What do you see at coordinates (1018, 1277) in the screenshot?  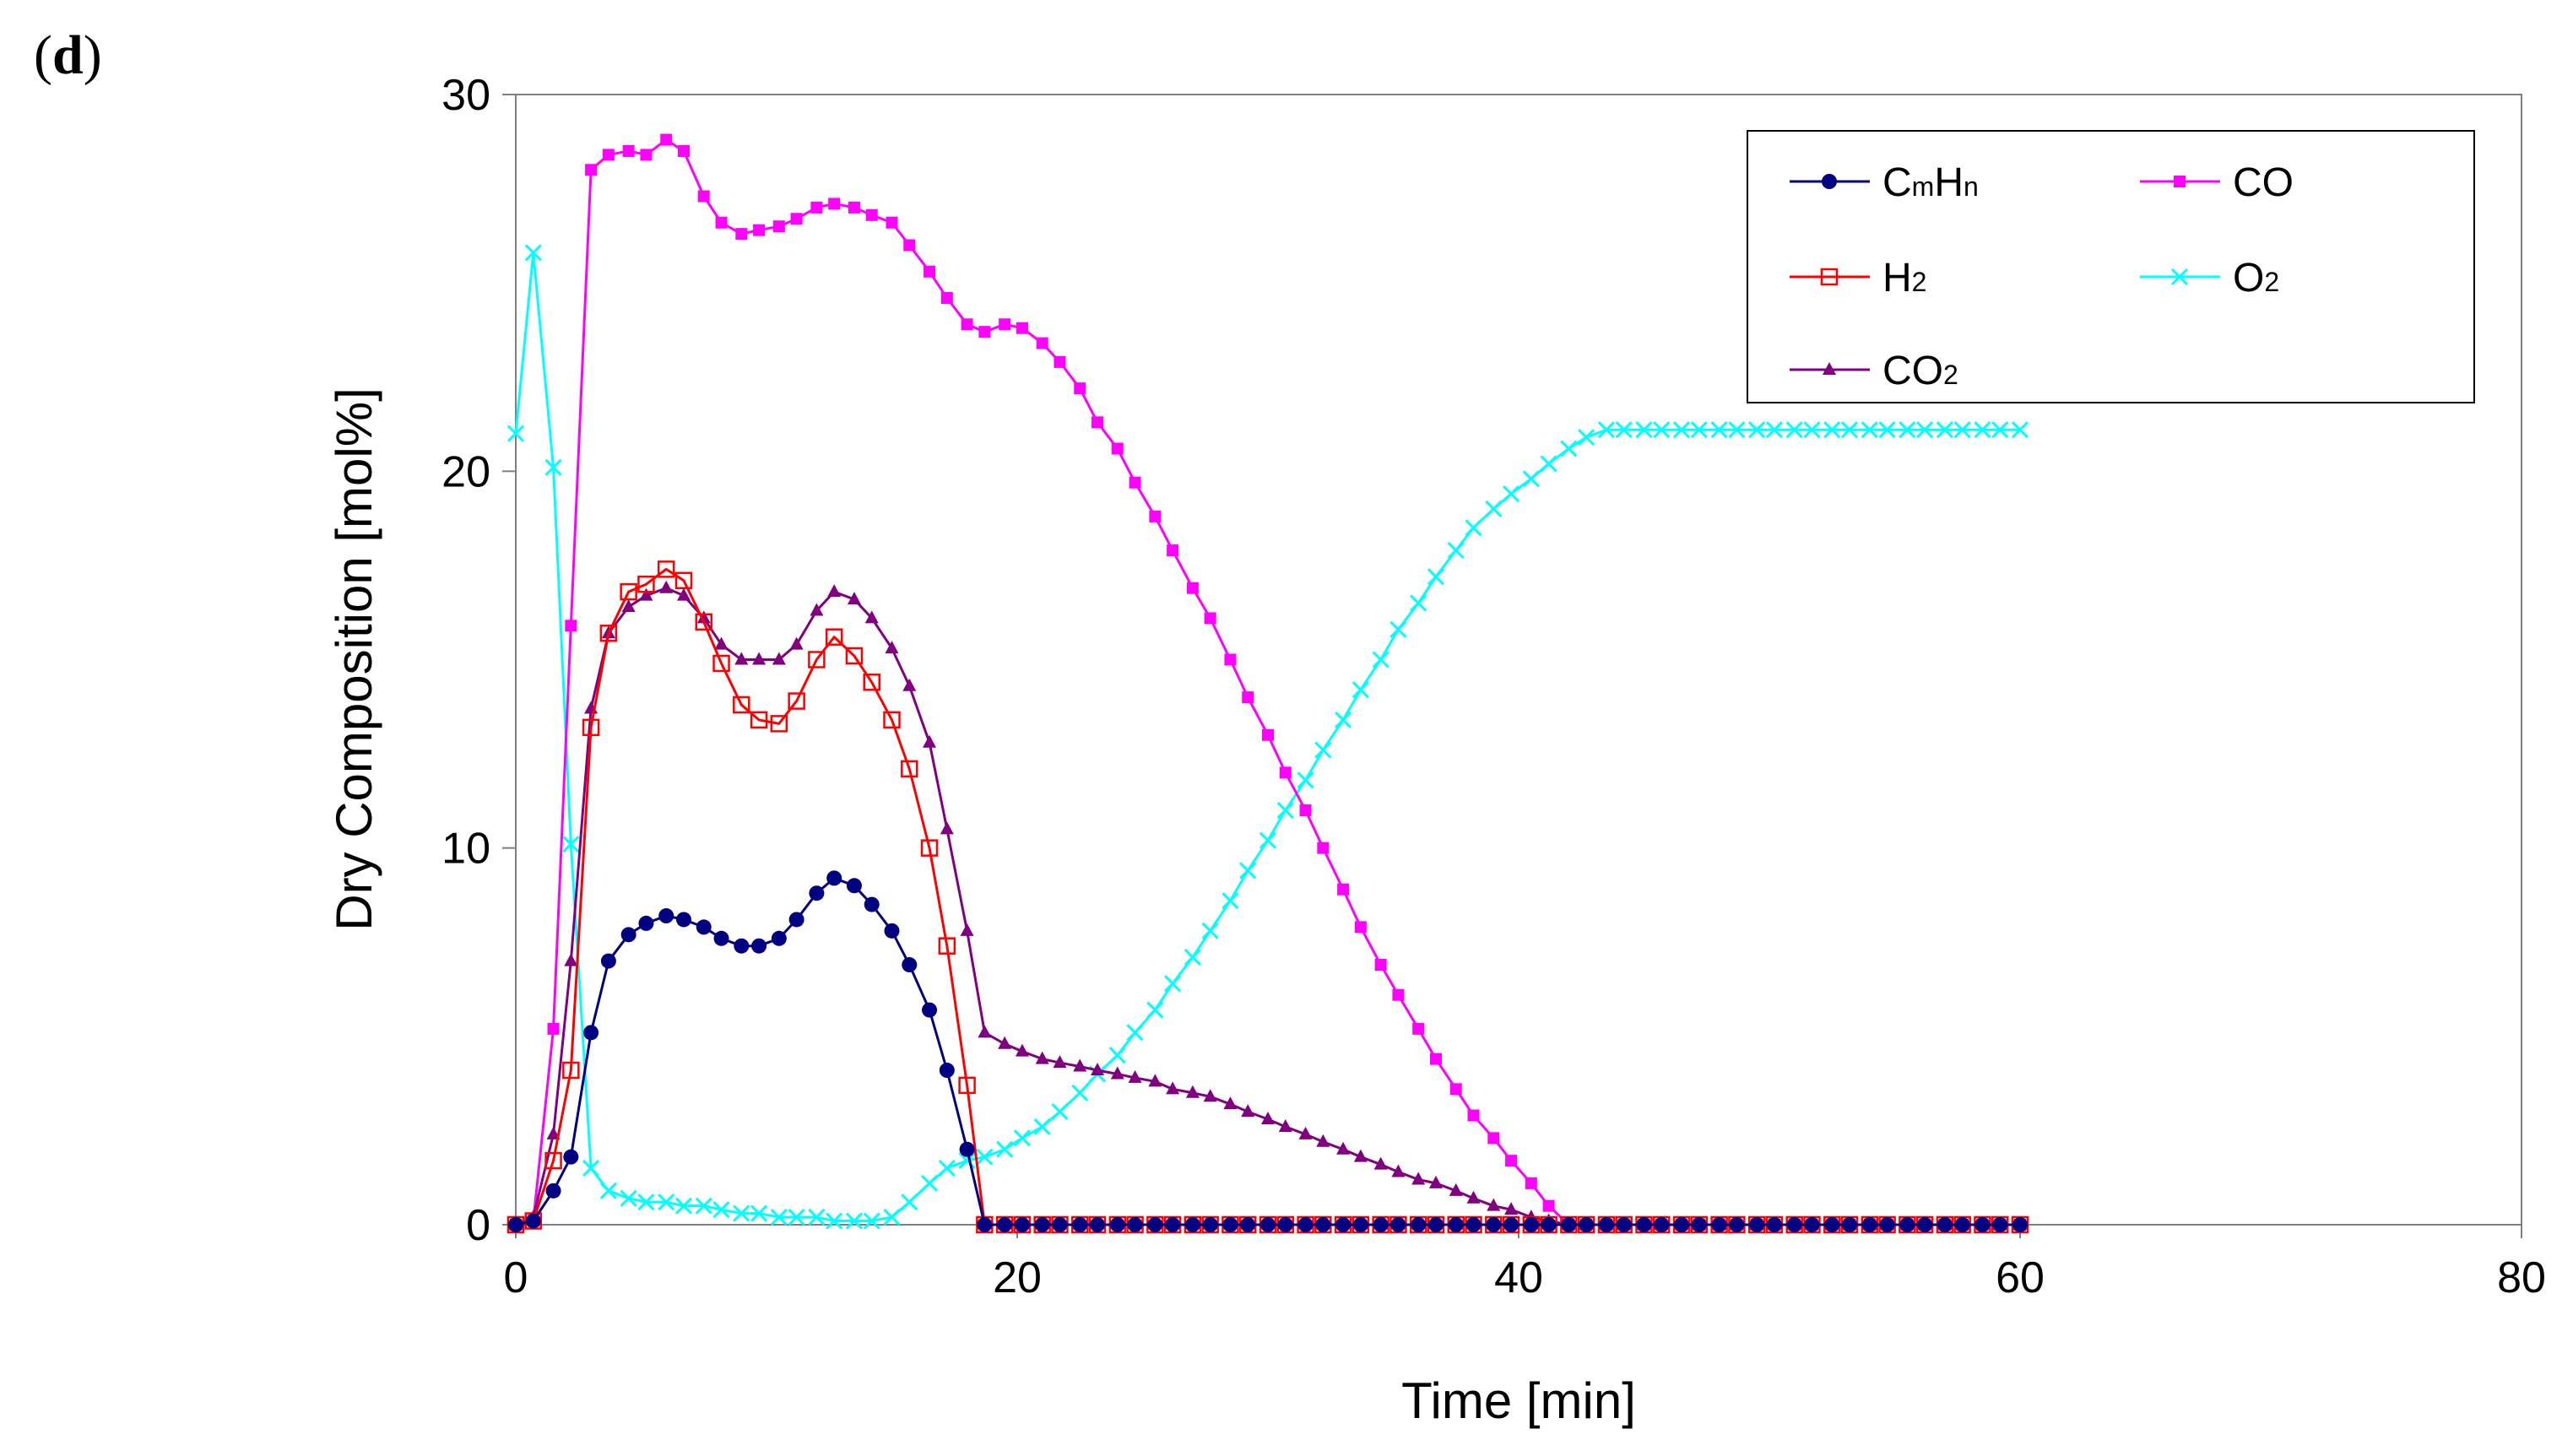 I see `x-tick-label: 20` at bounding box center [1018, 1277].